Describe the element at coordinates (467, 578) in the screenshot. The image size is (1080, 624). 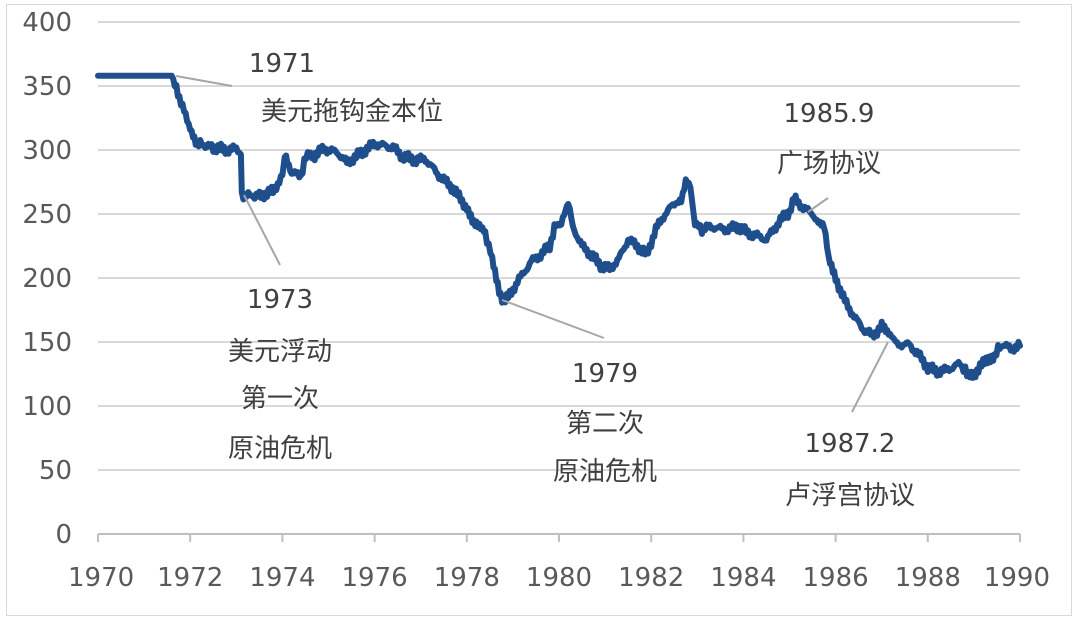
I see `x-tick-label: 1978` at that location.